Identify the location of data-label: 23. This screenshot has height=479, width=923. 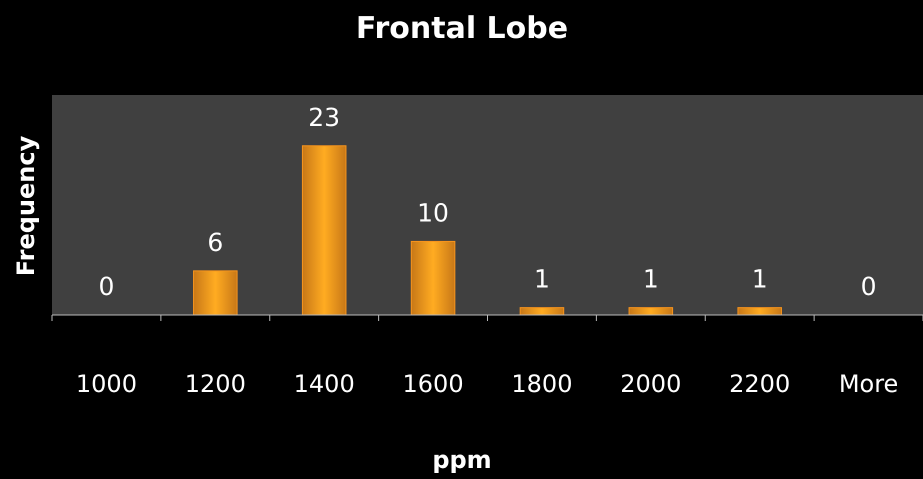
(324, 117).